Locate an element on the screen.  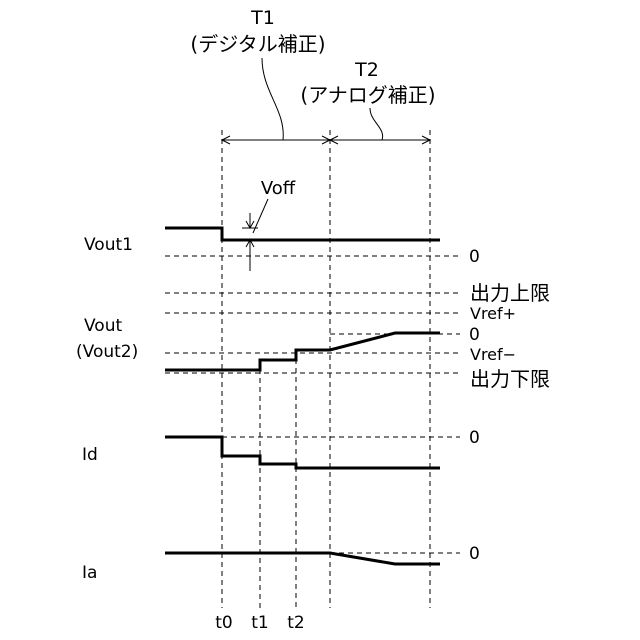
signal-label-vout: Vout is located at coordinates (103, 326).